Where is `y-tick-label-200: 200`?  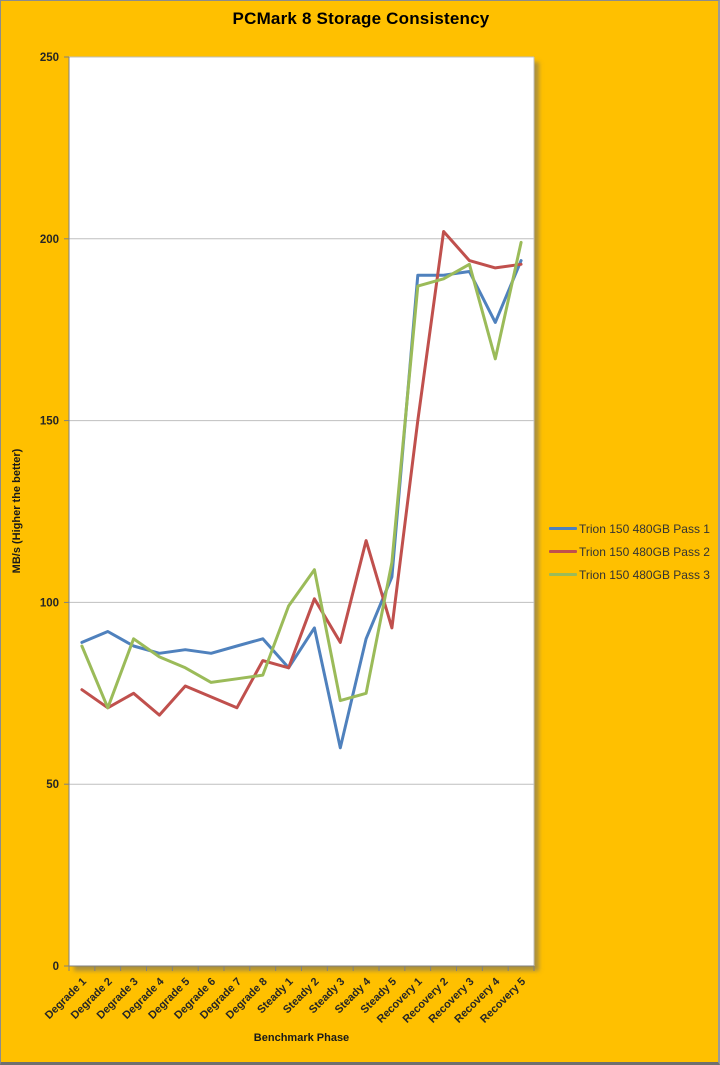 y-tick-label-200: 200 is located at coordinates (49, 240).